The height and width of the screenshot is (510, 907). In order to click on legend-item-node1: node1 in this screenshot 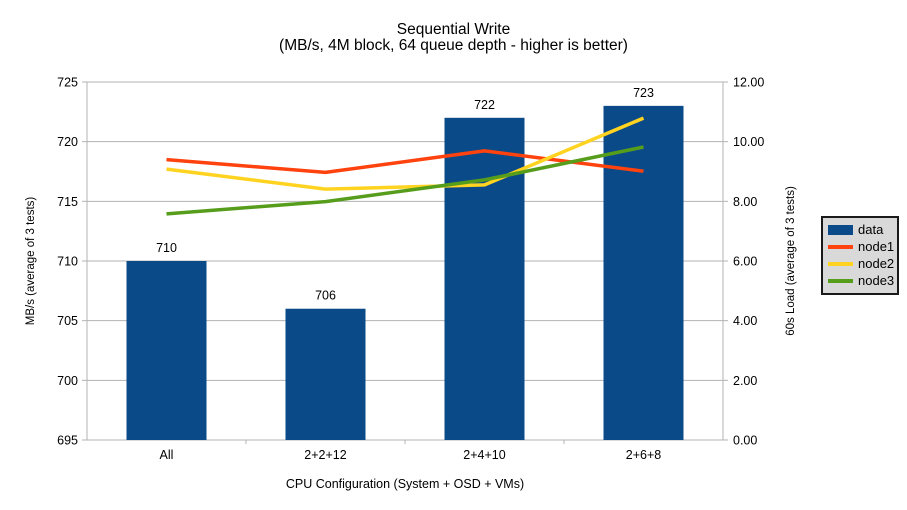, I will do `click(861, 246)`.